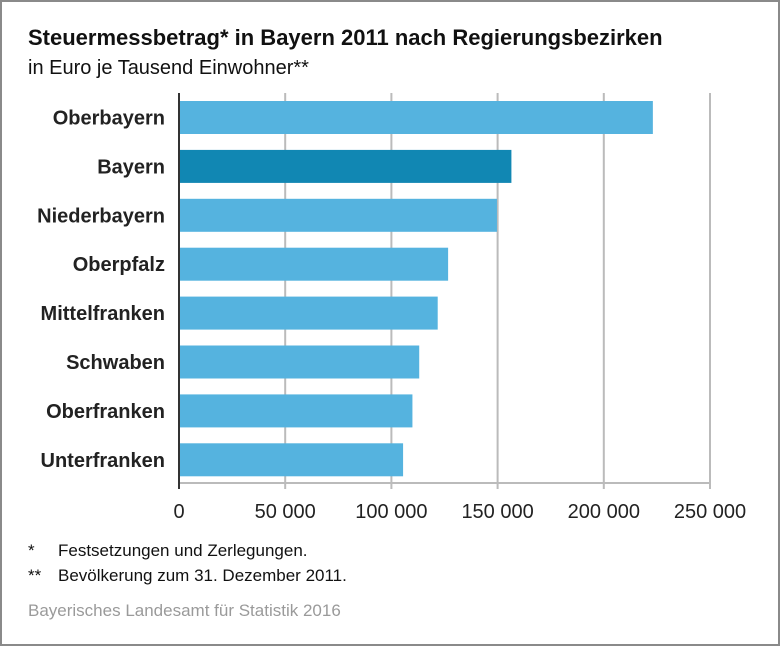 The height and width of the screenshot is (646, 780). I want to click on bar-oberbayern, so click(416, 117).